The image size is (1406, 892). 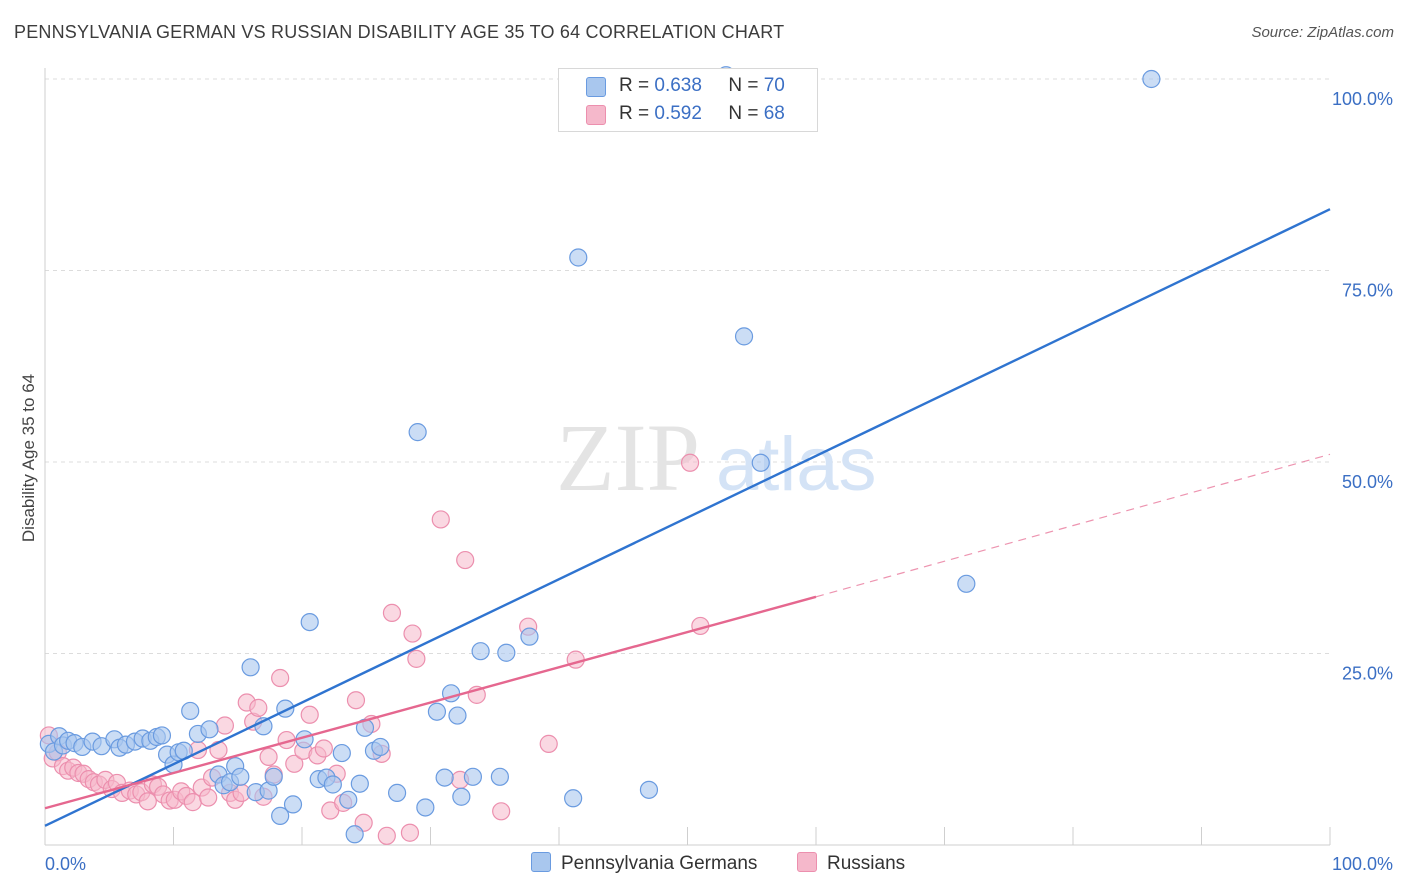 I want to click on legend-item-russians: Russians, so click(x=851, y=864).